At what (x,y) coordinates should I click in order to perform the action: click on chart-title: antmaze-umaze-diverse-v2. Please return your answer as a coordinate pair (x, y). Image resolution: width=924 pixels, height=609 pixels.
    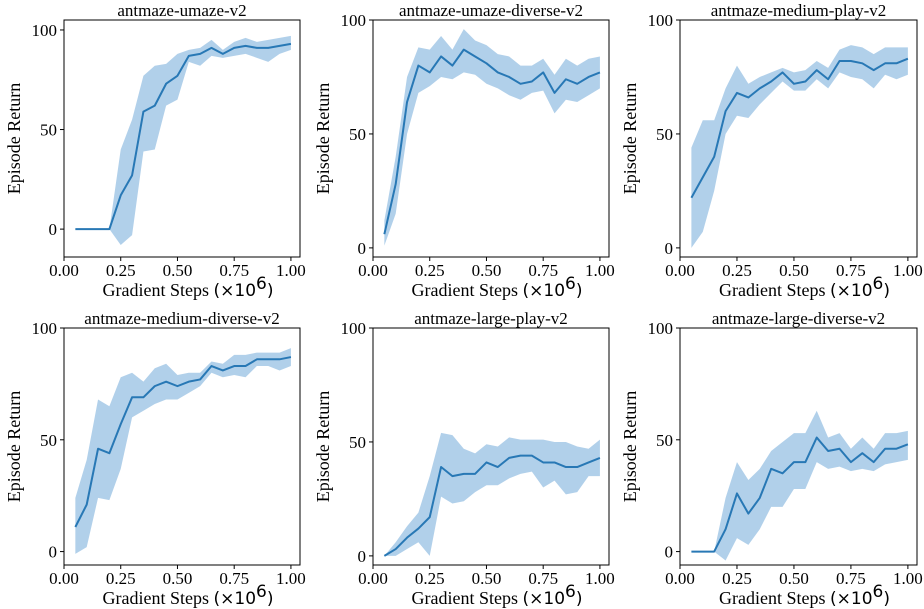
    Looking at the image, I should click on (491, 10).